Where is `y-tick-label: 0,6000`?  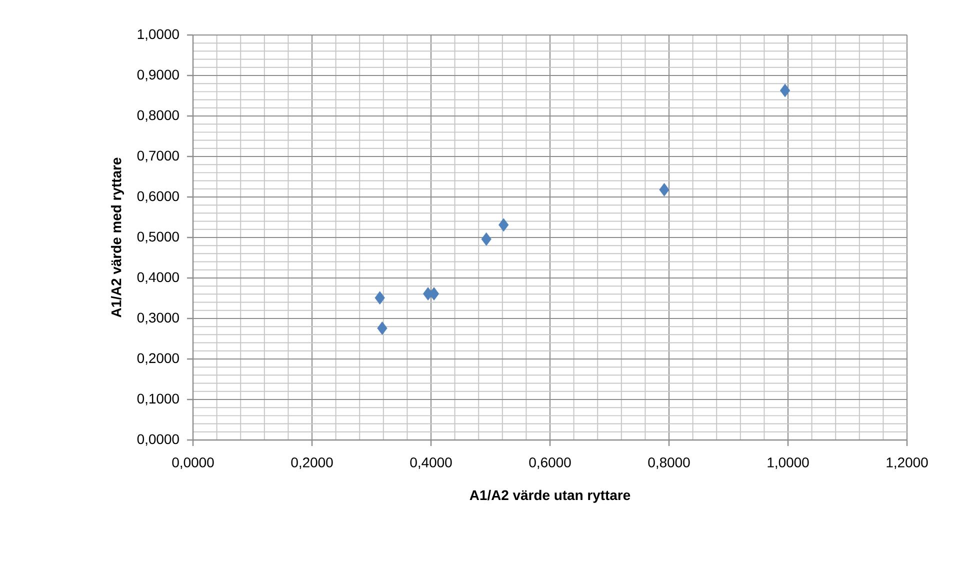 y-tick-label: 0,6000 is located at coordinates (158, 197).